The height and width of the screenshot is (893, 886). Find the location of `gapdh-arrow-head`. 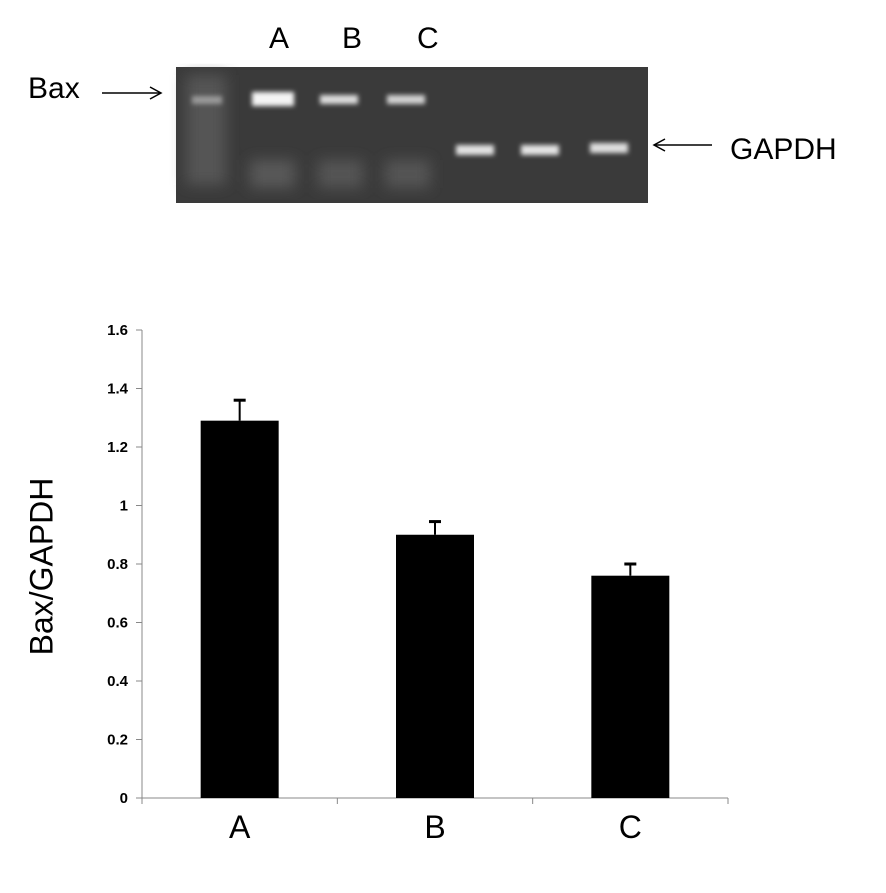

gapdh-arrow-head is located at coordinates (659, 145).